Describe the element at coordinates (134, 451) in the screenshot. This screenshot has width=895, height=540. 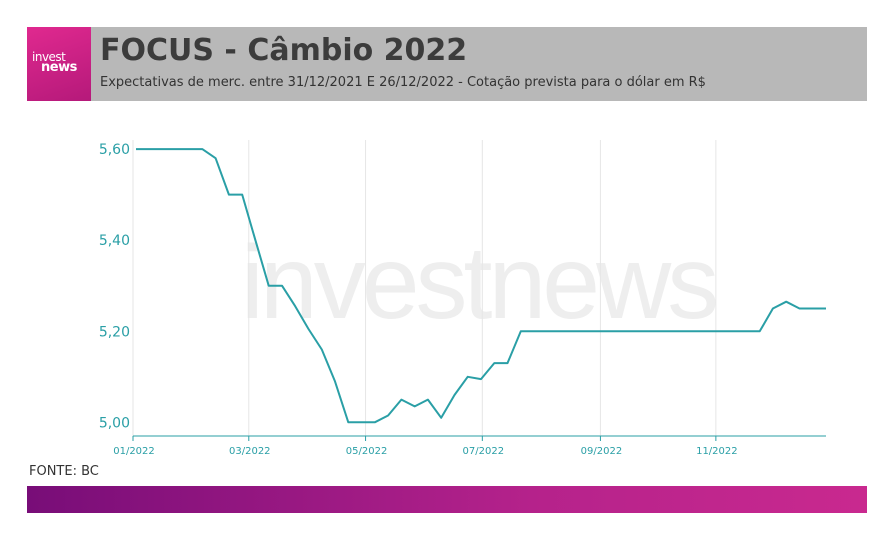
I see `x-tick-label: 01/2022` at that location.